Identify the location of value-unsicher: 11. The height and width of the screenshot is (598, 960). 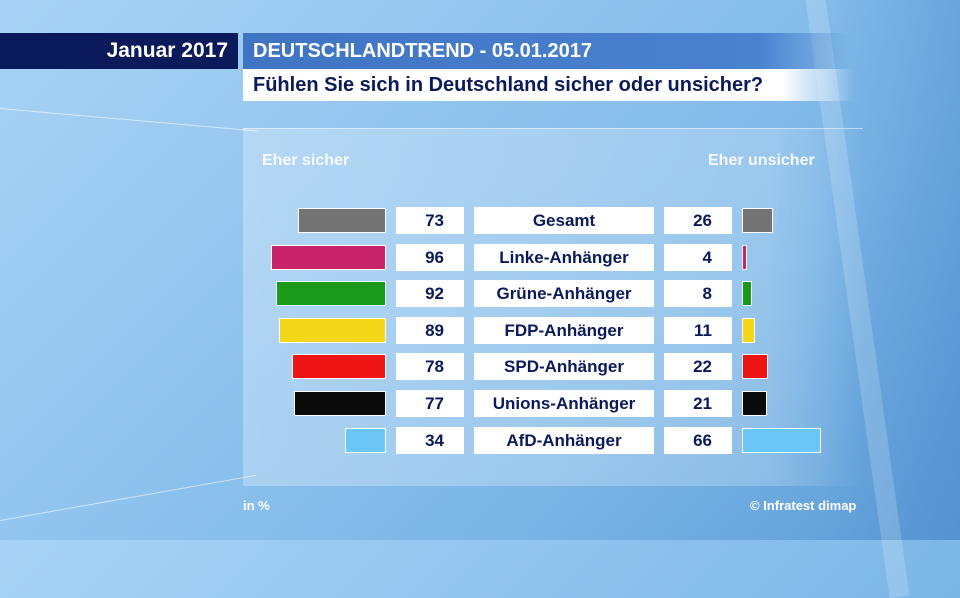
(698, 330).